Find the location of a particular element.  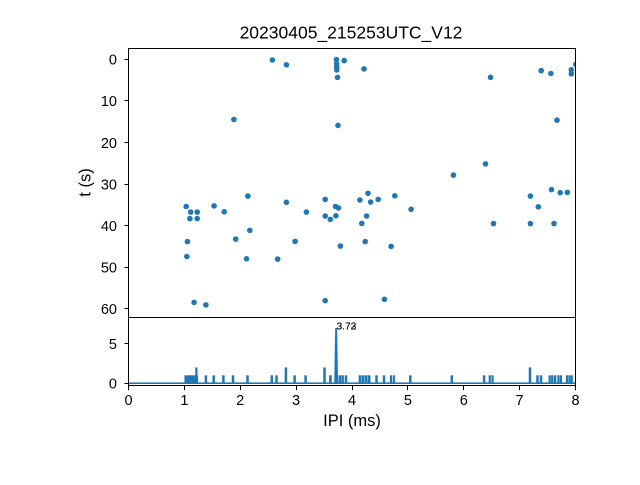

svg-text: 3.72 is located at coordinates (347, 327).